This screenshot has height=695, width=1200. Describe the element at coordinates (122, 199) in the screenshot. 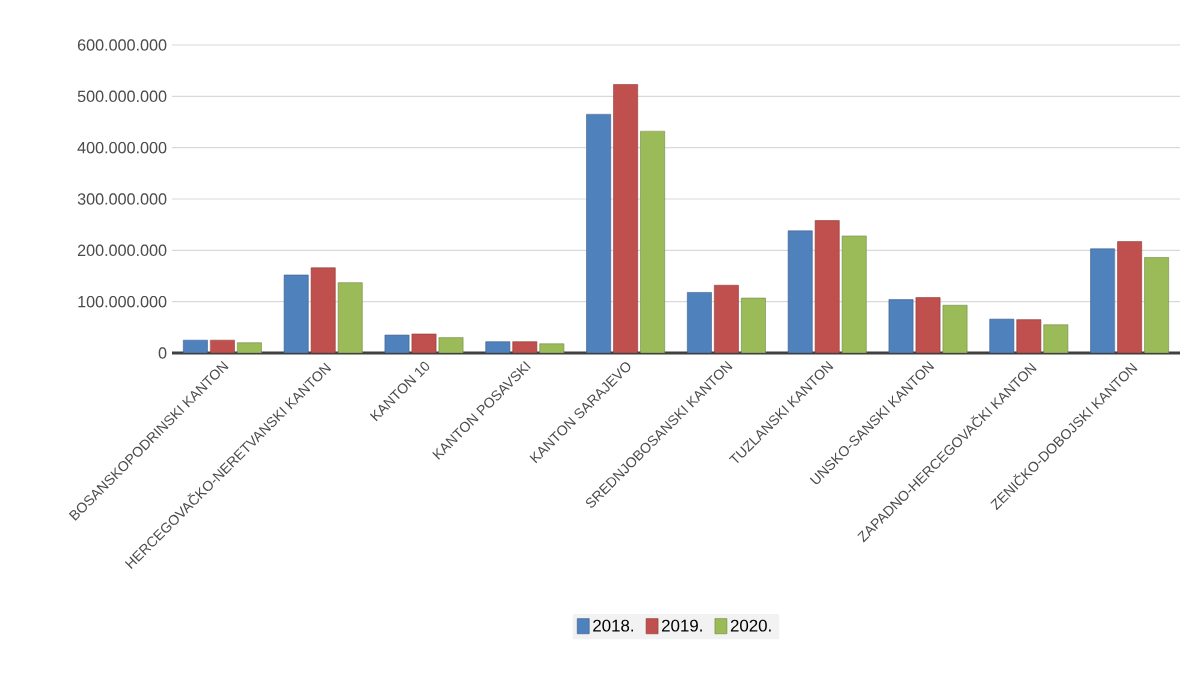

I see `y-tick-label: 300.000.000` at that location.